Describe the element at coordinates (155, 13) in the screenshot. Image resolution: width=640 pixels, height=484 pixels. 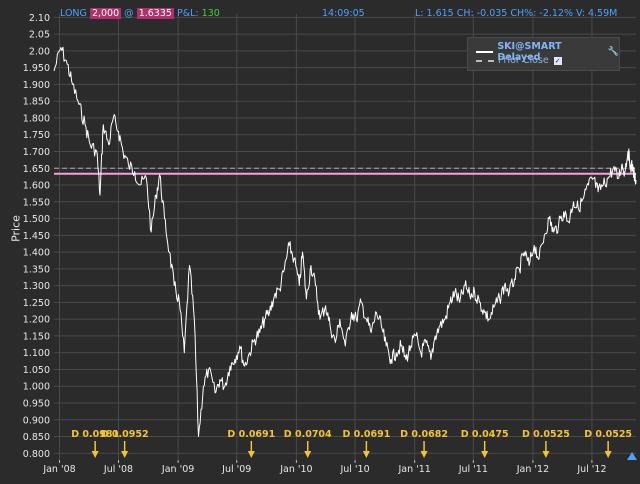
I see `position-price: 1.6335` at that location.